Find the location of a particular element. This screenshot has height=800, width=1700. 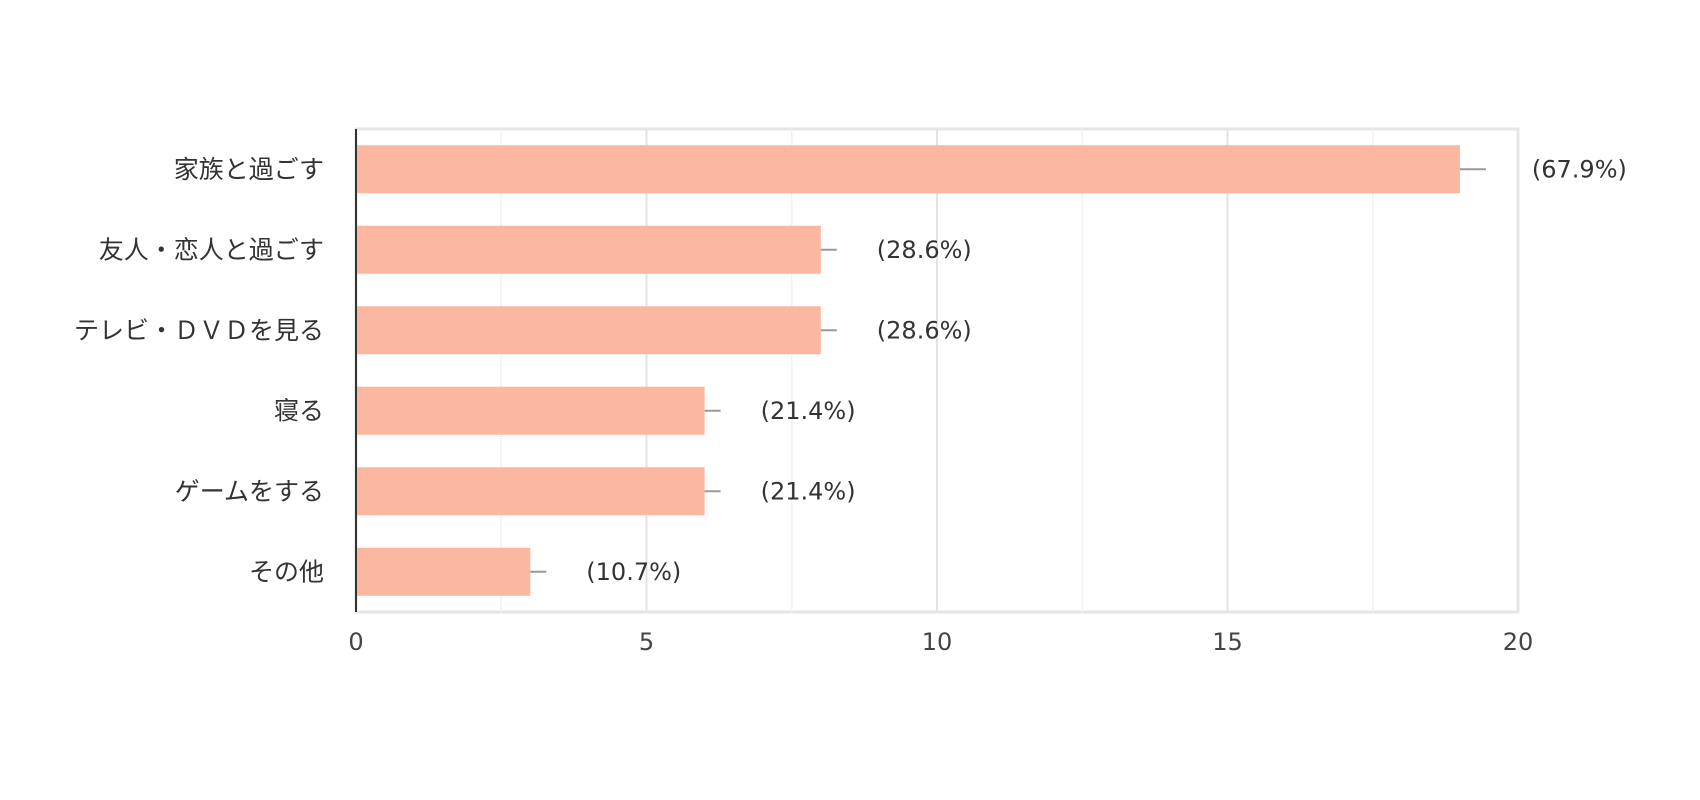

category-label: その他 is located at coordinates (286, 571).